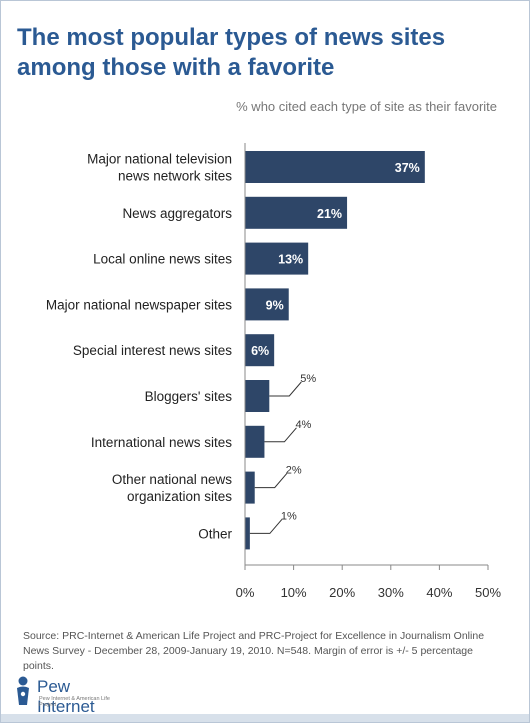 The height and width of the screenshot is (723, 530). What do you see at coordinates (231, 37) in the screenshot?
I see `title-line-1: The most popular types of news sites` at bounding box center [231, 37].